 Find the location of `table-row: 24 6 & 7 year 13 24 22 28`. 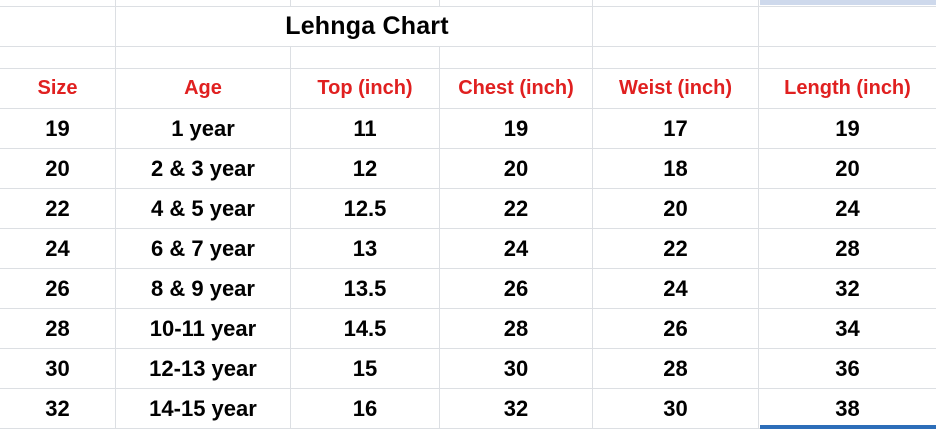

table-row: 24 6 & 7 year 13 24 22 28 is located at coordinates (468, 249).